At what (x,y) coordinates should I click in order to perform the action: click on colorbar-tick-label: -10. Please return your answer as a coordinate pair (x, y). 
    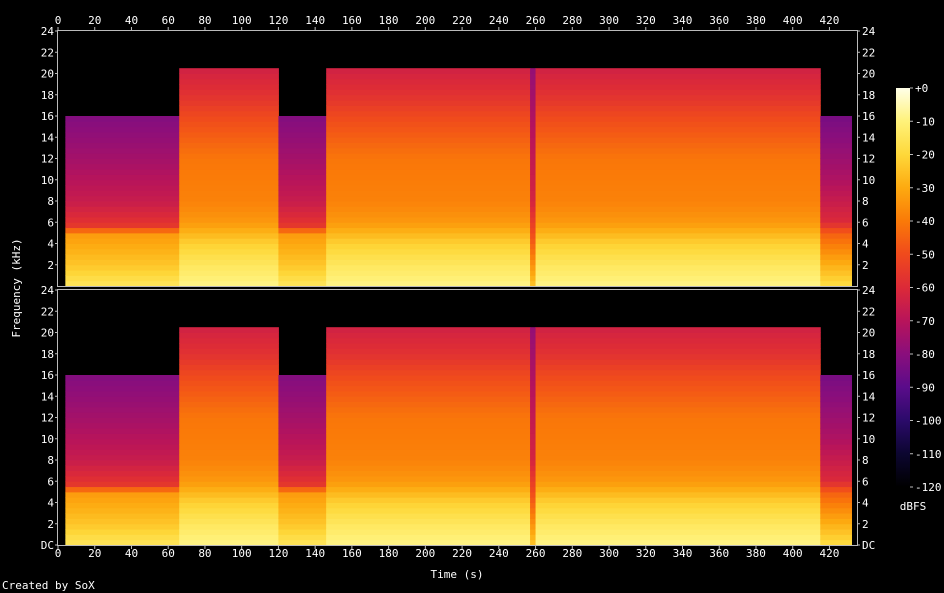
    Looking at the image, I should click on (925, 121).